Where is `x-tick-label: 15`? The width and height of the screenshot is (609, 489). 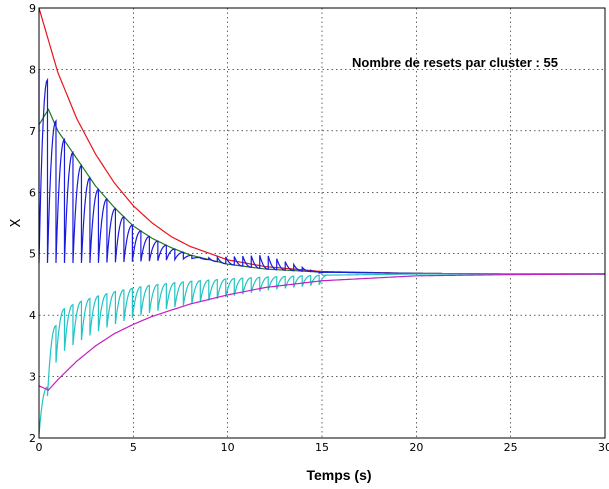
x-tick-label: 15 is located at coordinates (322, 447).